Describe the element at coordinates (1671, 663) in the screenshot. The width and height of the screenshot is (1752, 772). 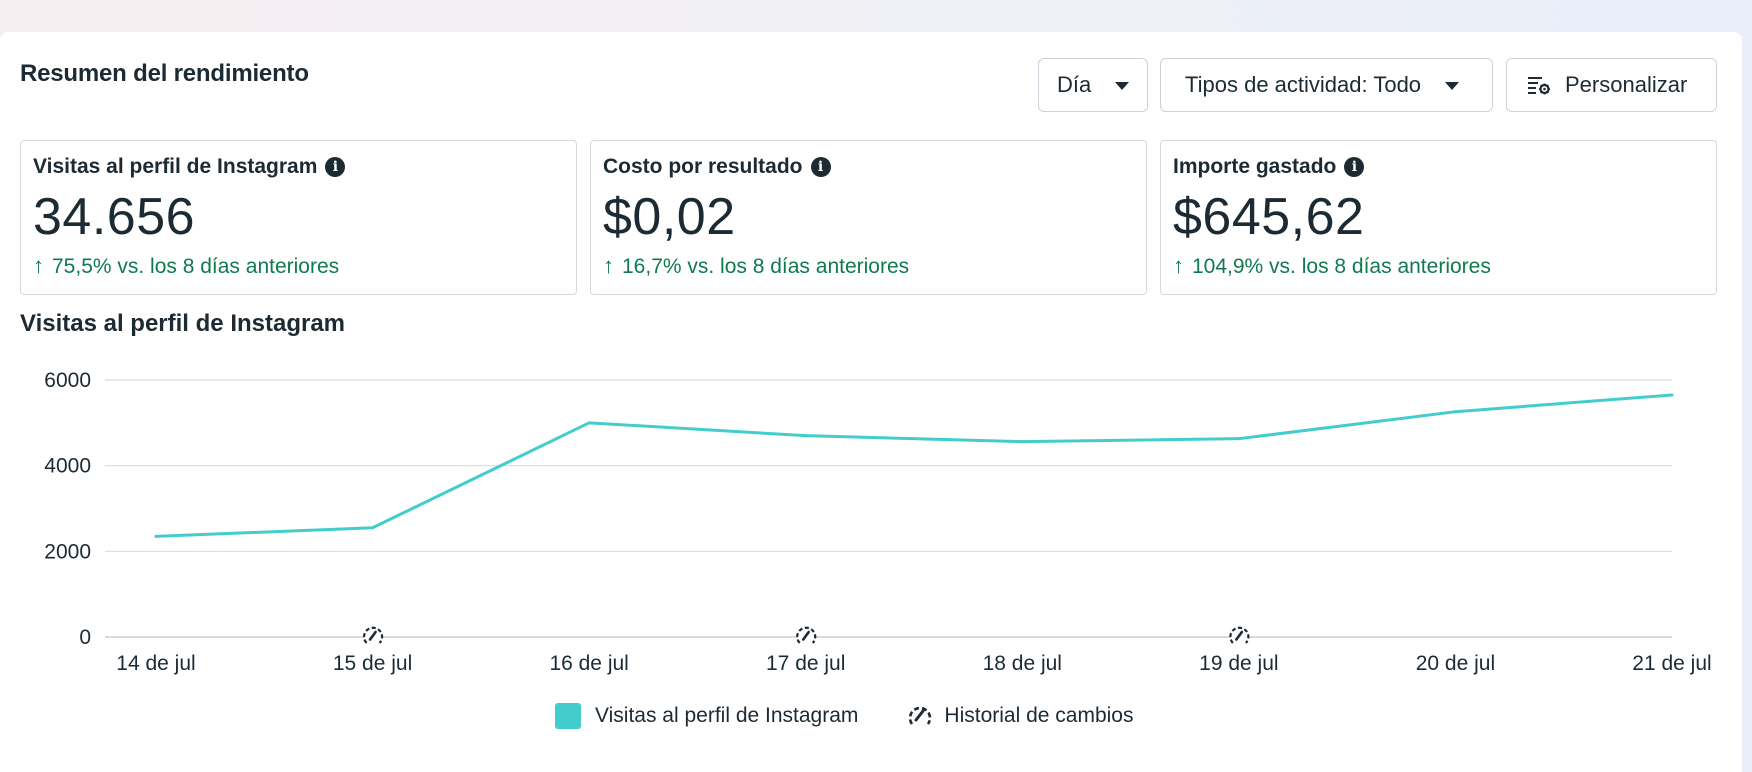
I see `x-tick-label: 21 de jul` at that location.